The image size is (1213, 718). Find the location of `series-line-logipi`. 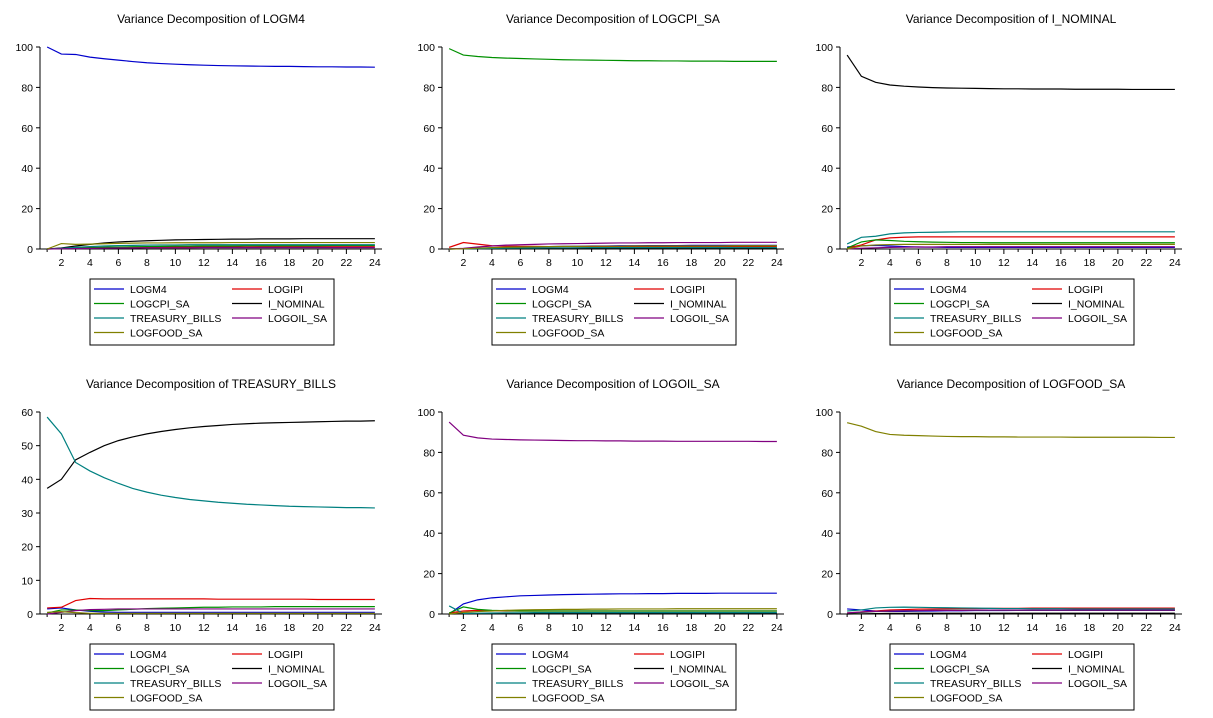

series-line-logipi is located at coordinates (211, 603).